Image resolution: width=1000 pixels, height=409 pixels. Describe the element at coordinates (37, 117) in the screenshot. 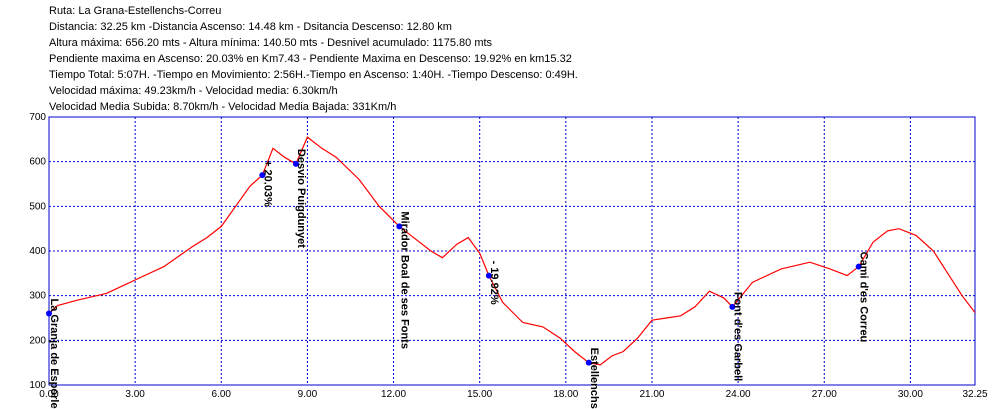

I see `y-tick-label: 700` at that location.